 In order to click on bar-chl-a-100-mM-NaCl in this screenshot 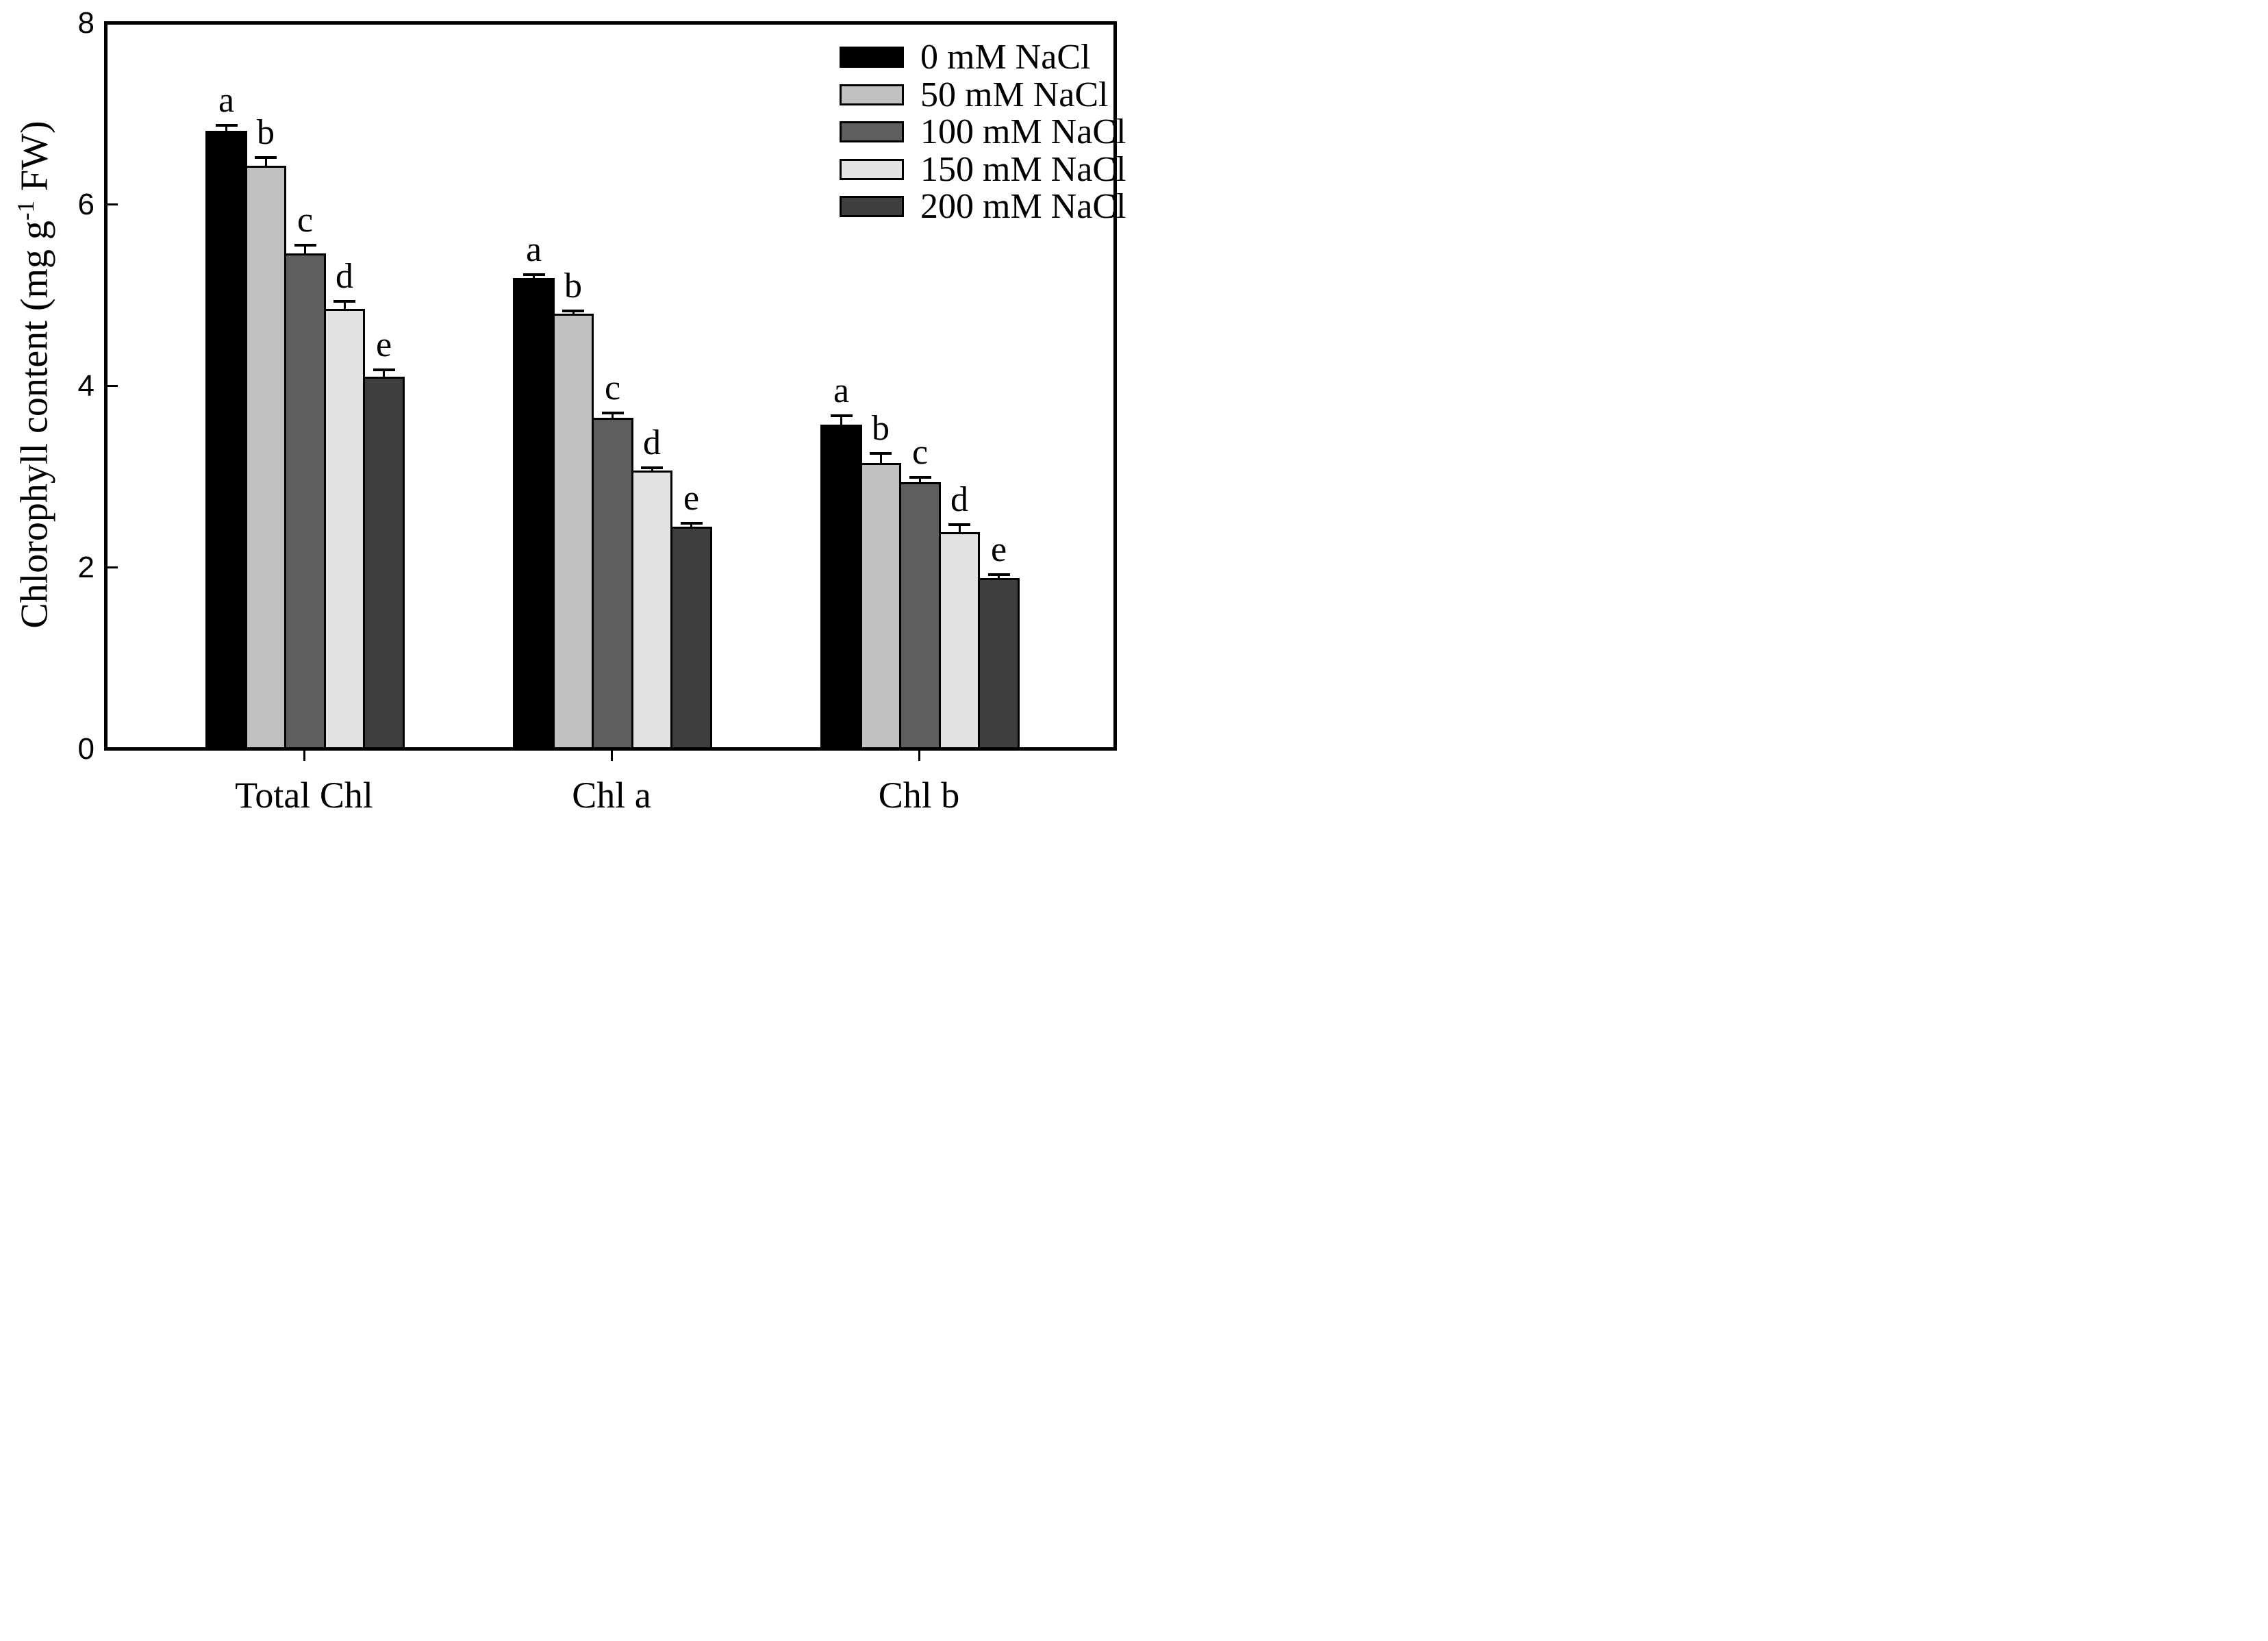, I will do `click(612, 584)`.